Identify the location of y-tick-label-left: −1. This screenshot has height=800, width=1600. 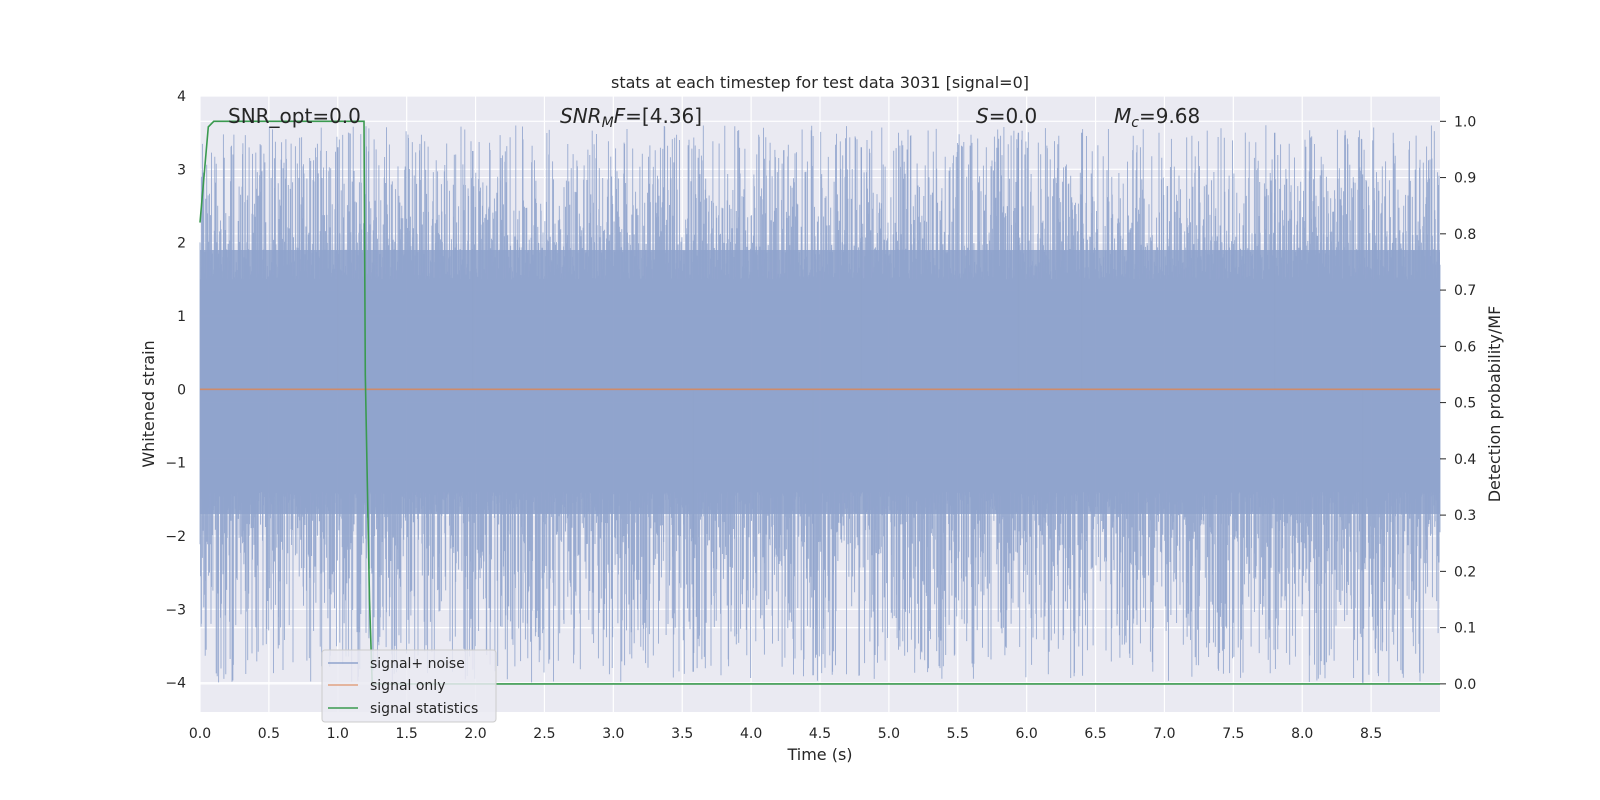
(175, 464).